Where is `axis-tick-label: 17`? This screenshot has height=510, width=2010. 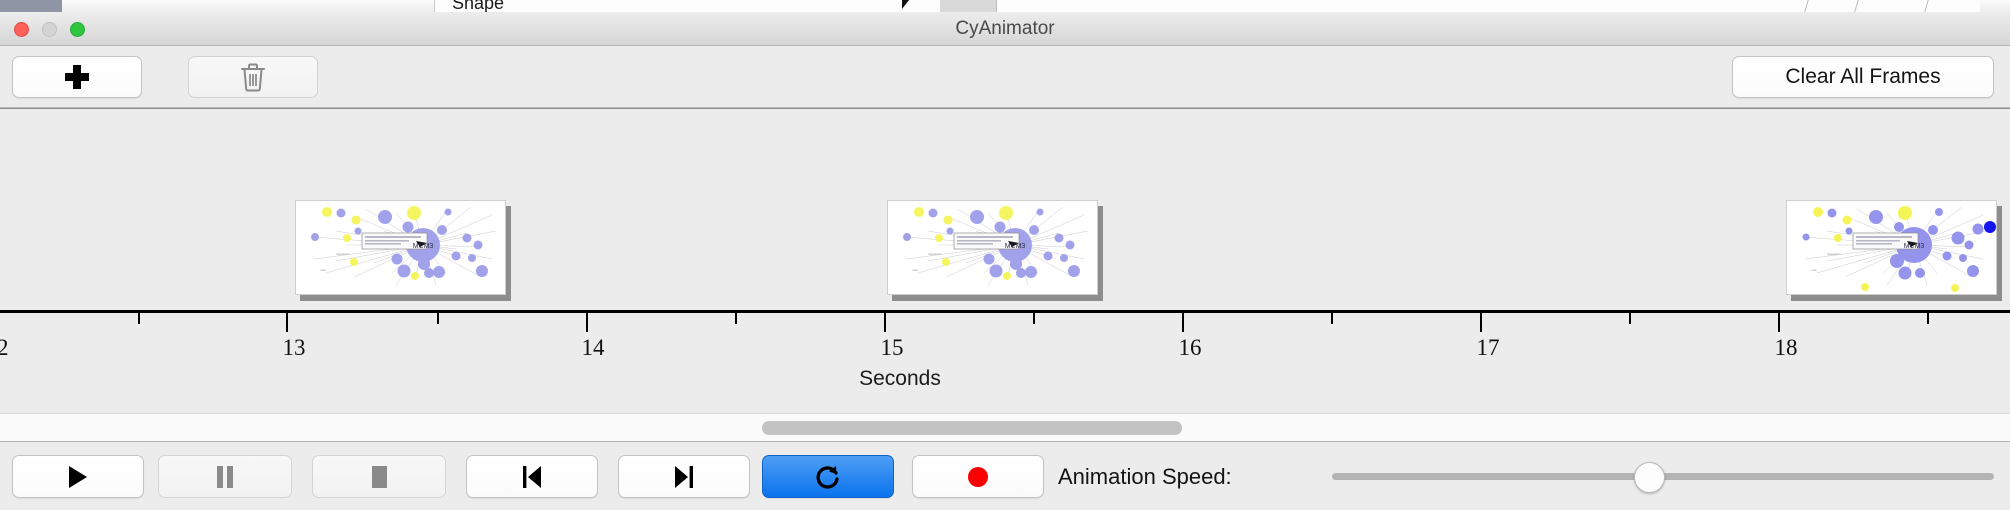 axis-tick-label: 17 is located at coordinates (1488, 347).